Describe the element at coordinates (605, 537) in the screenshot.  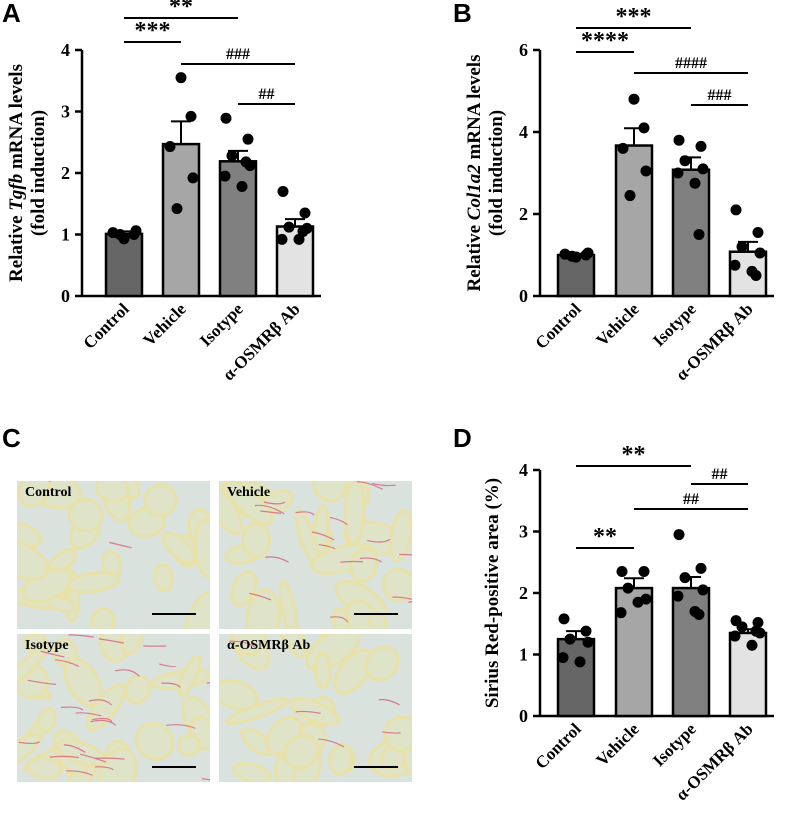
I see `significance-label: **` at that location.